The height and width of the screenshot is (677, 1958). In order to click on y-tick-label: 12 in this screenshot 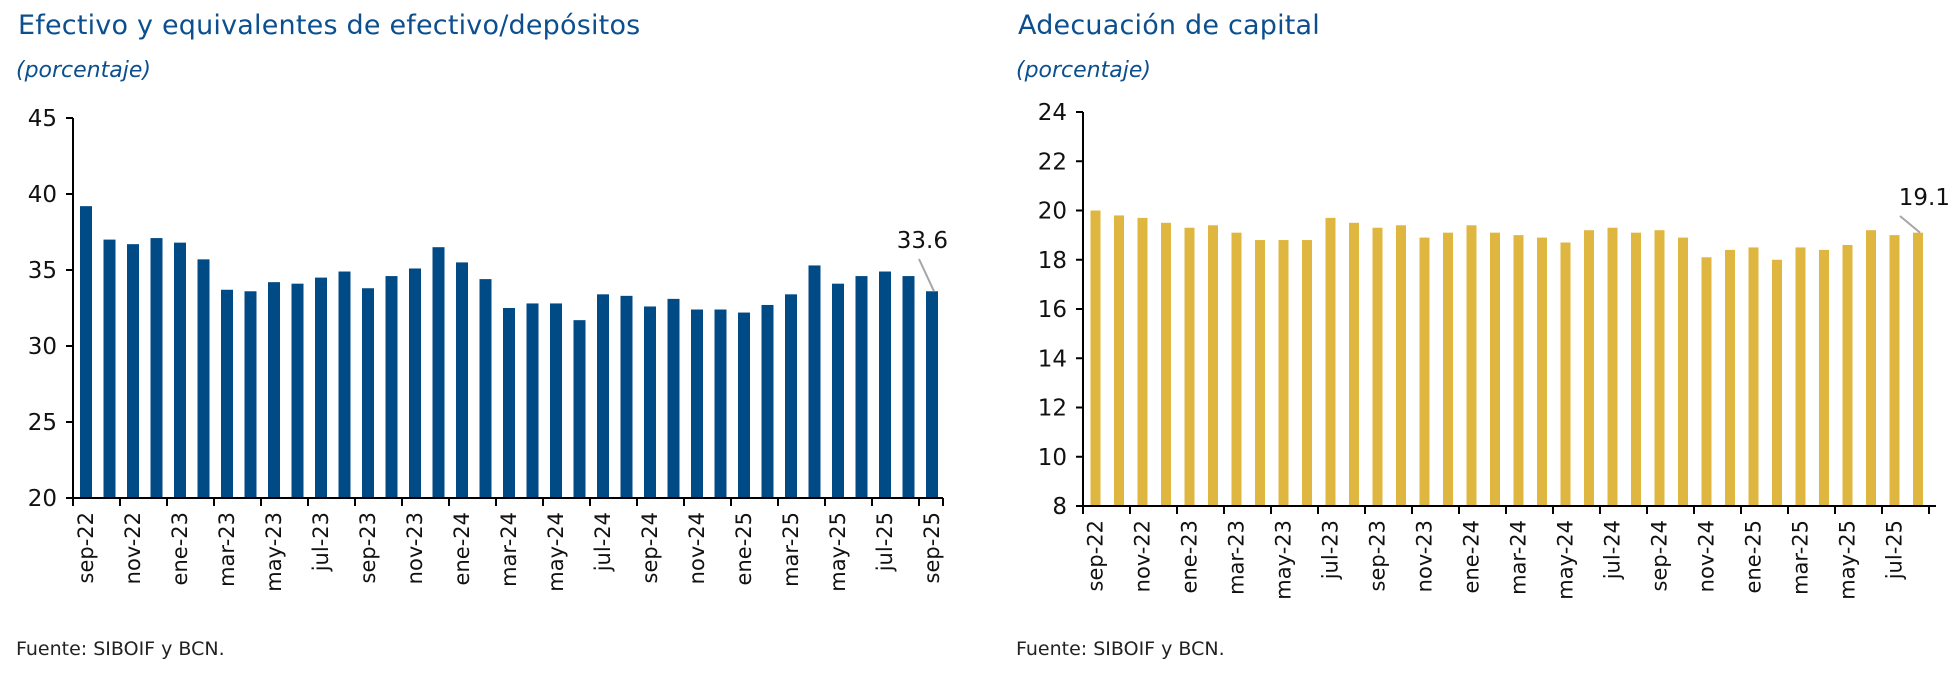, I will do `click(1052, 409)`.